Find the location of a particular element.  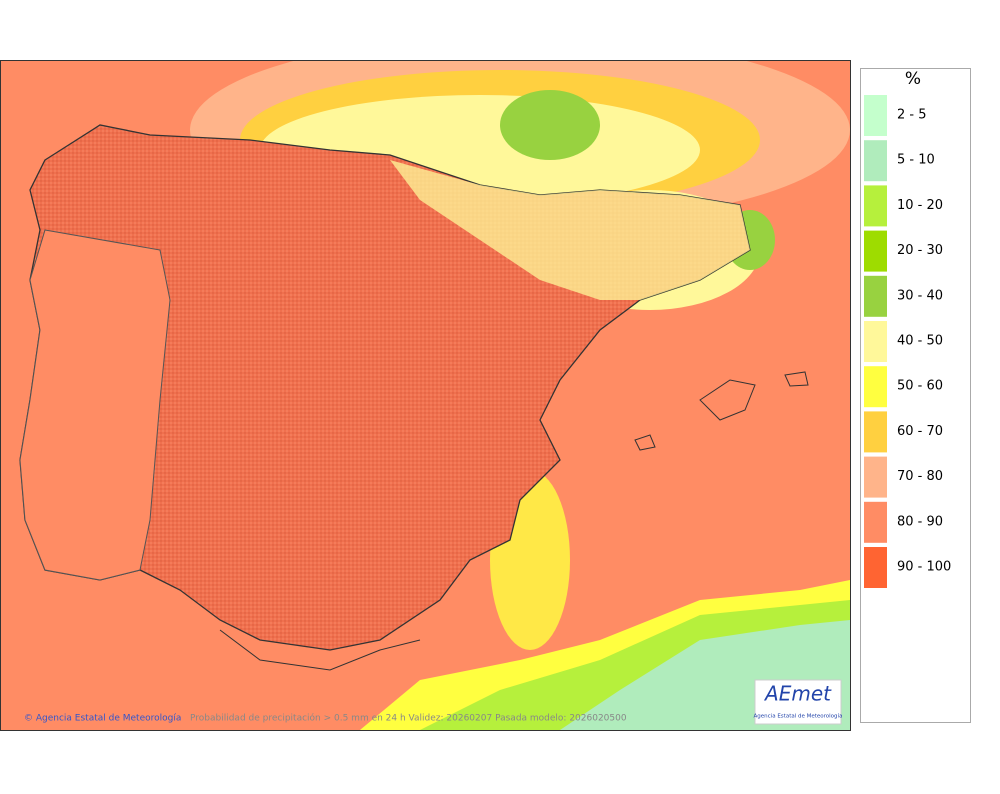

portugal is located at coordinates (95, 405).